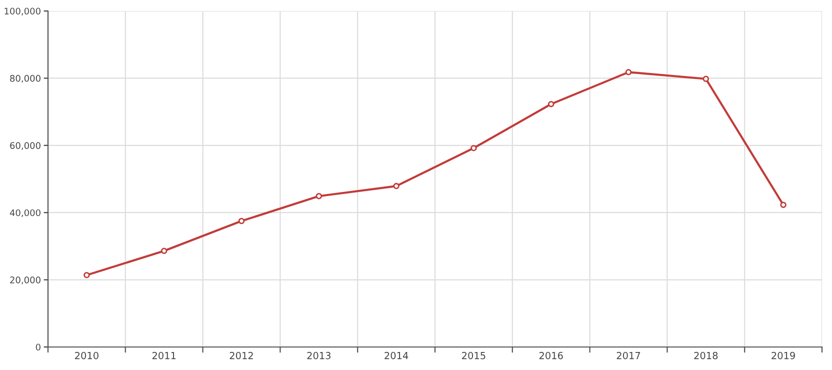 The height and width of the screenshot is (370, 832). Describe the element at coordinates (551, 356) in the screenshot. I see `x-tick-label: 2016` at that location.